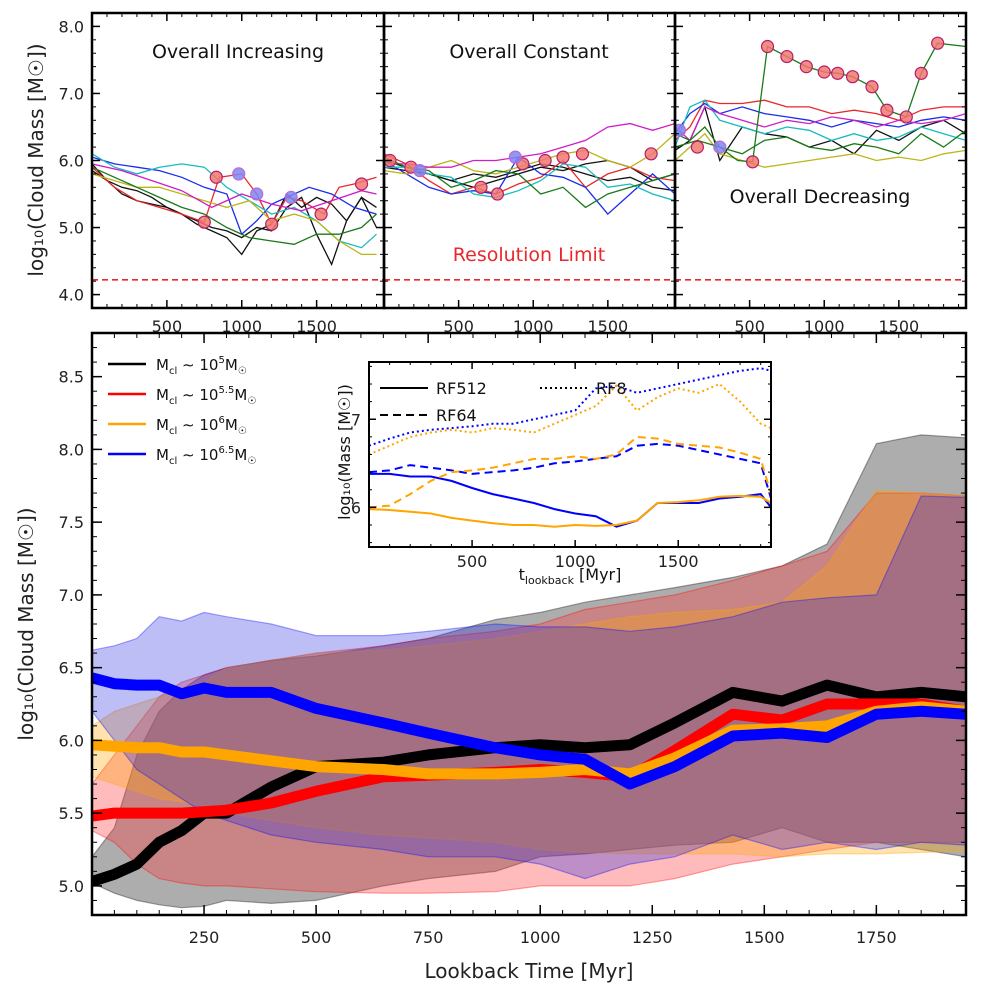 Image resolution: width=981 pixels, height=1000 pixels. Describe the element at coordinates (201, 426) in the screenshot. I see `legend-label-1e6: Mcl ∼ 106M☉` at that location.